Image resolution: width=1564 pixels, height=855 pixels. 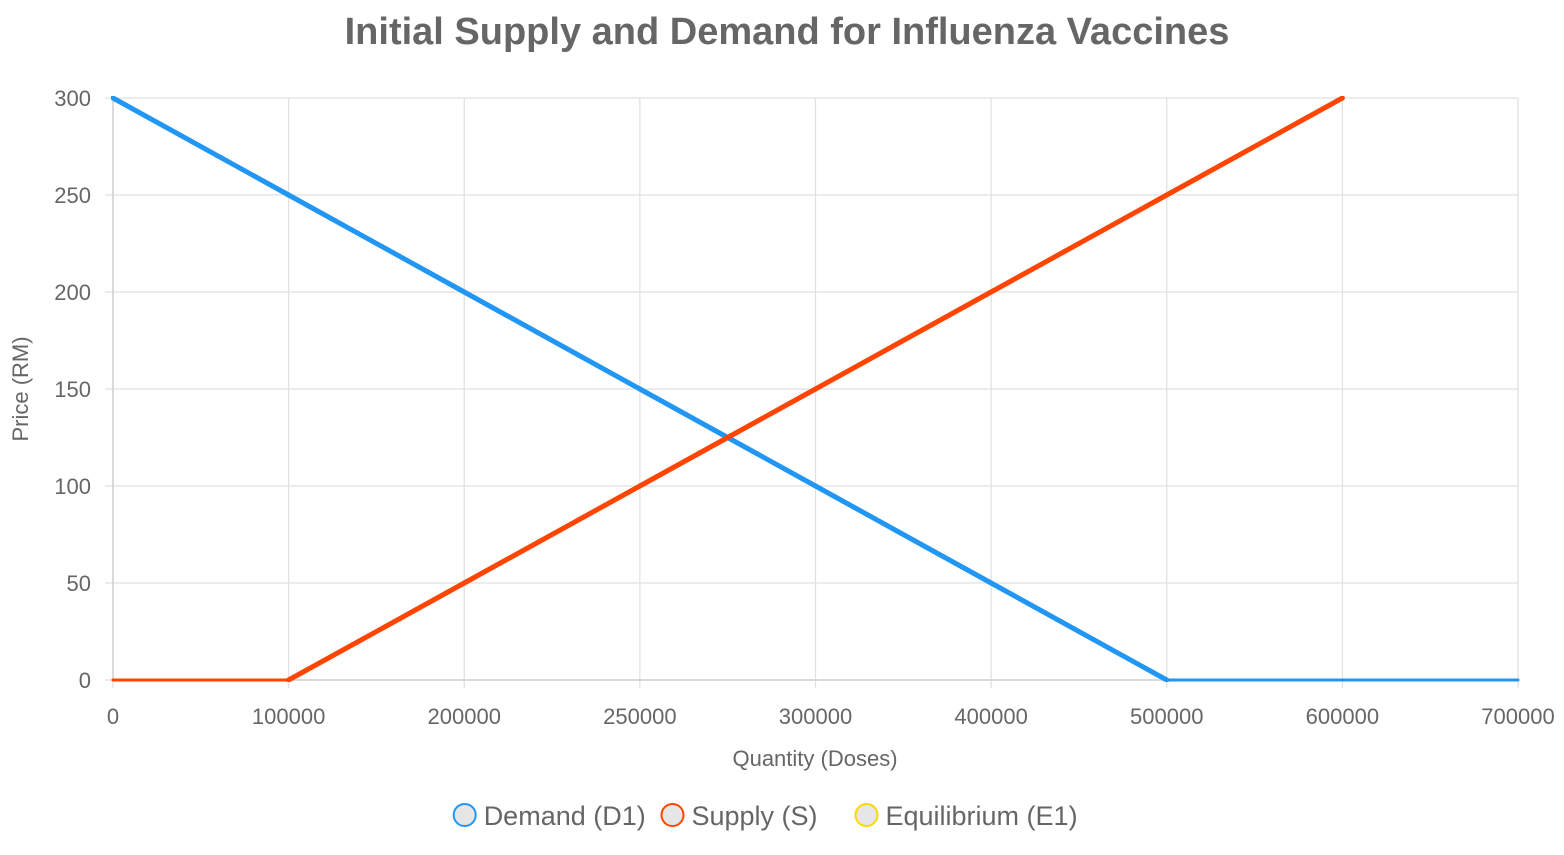 What do you see at coordinates (755, 816) in the screenshot?
I see `legend-label: Supply (S)` at bounding box center [755, 816].